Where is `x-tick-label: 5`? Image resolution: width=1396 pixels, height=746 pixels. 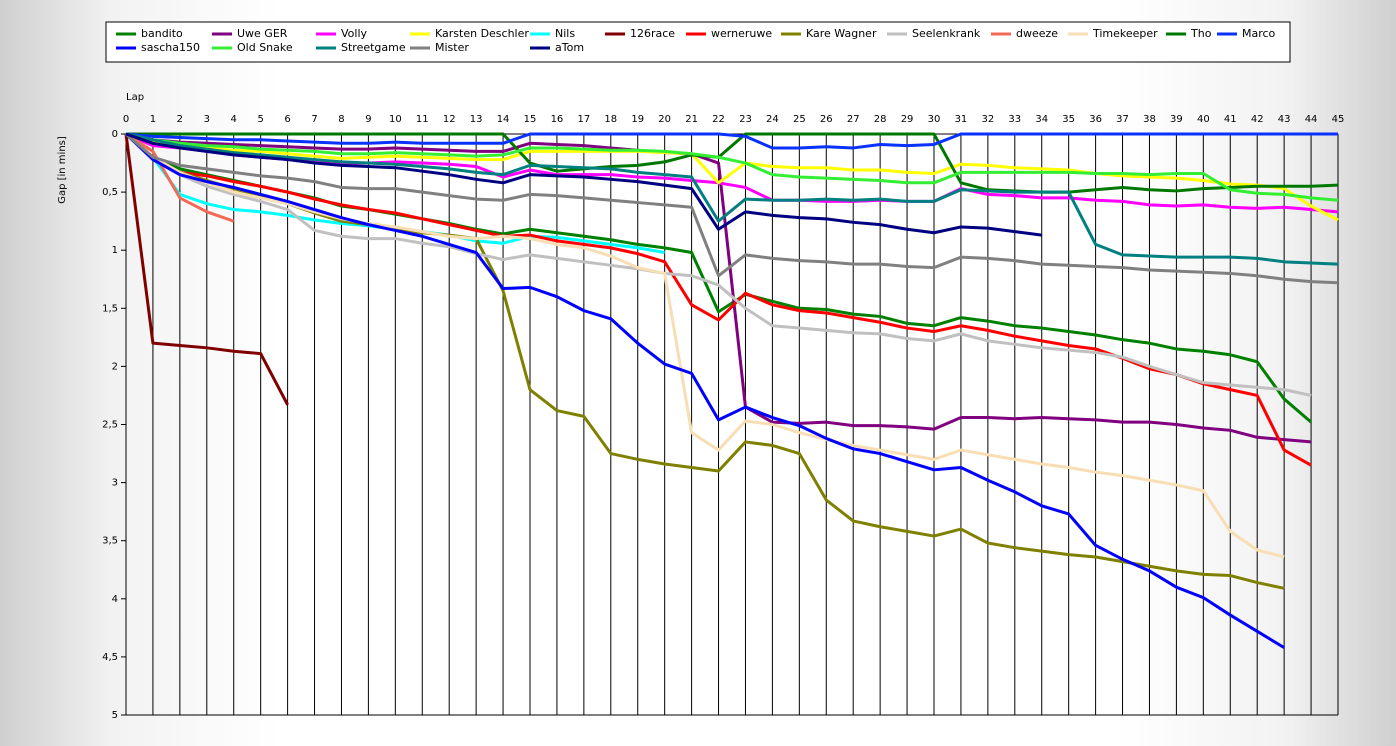
x-tick-label: 5 is located at coordinates (260, 119).